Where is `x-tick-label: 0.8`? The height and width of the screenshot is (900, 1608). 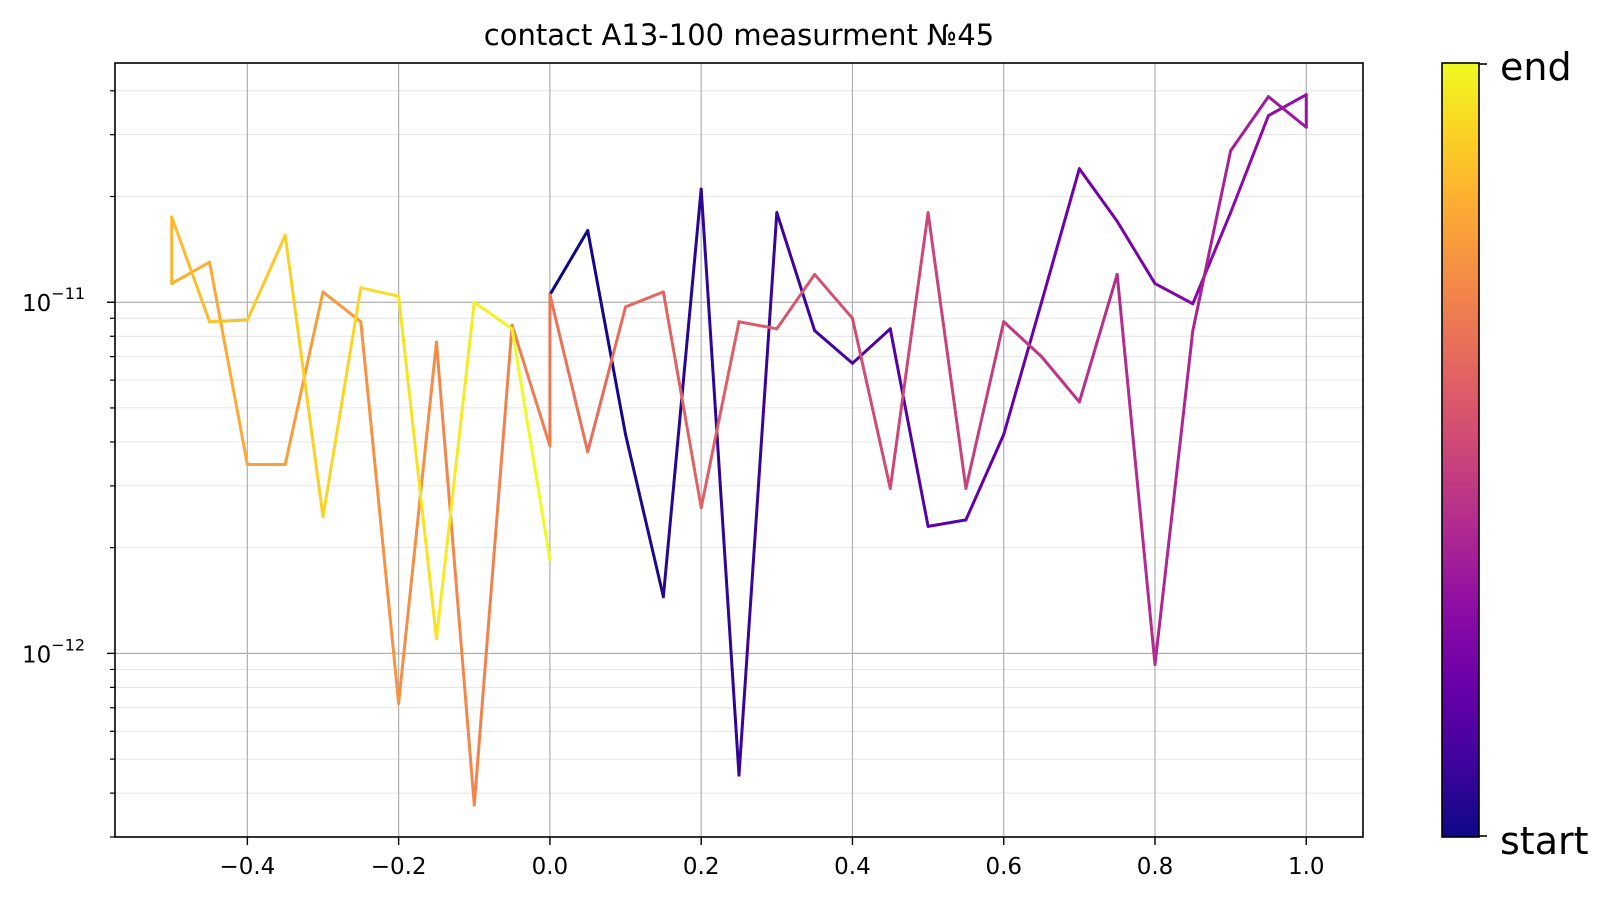 x-tick-label: 0.8 is located at coordinates (1155, 867).